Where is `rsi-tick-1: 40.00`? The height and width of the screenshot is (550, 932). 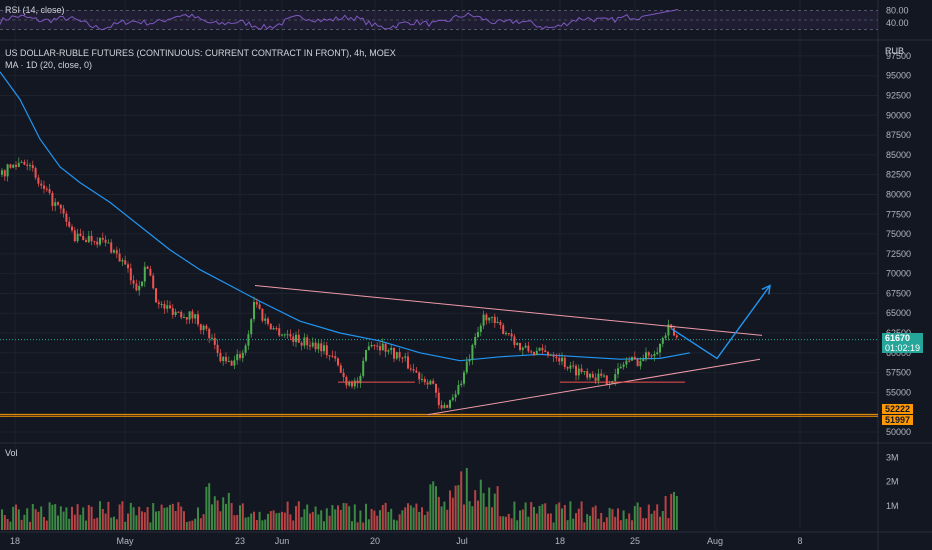 rsi-tick-1: 40.00 is located at coordinates (897, 23).